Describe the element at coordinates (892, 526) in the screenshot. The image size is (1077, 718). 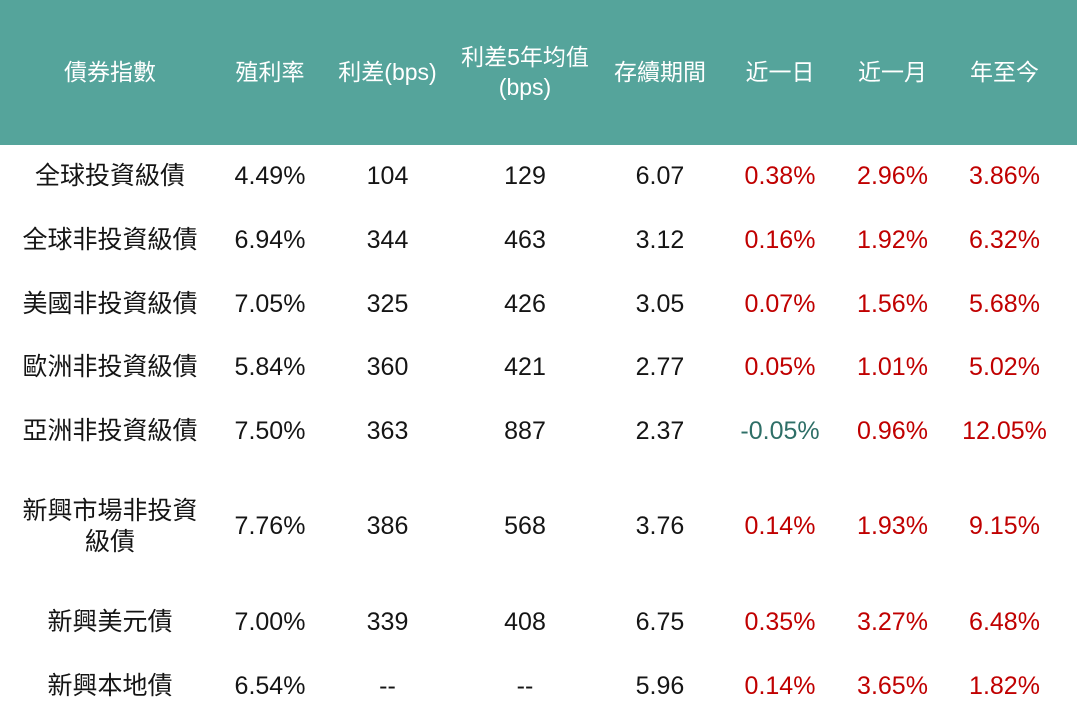
I see `cell-past-month: 1.93%` at that location.